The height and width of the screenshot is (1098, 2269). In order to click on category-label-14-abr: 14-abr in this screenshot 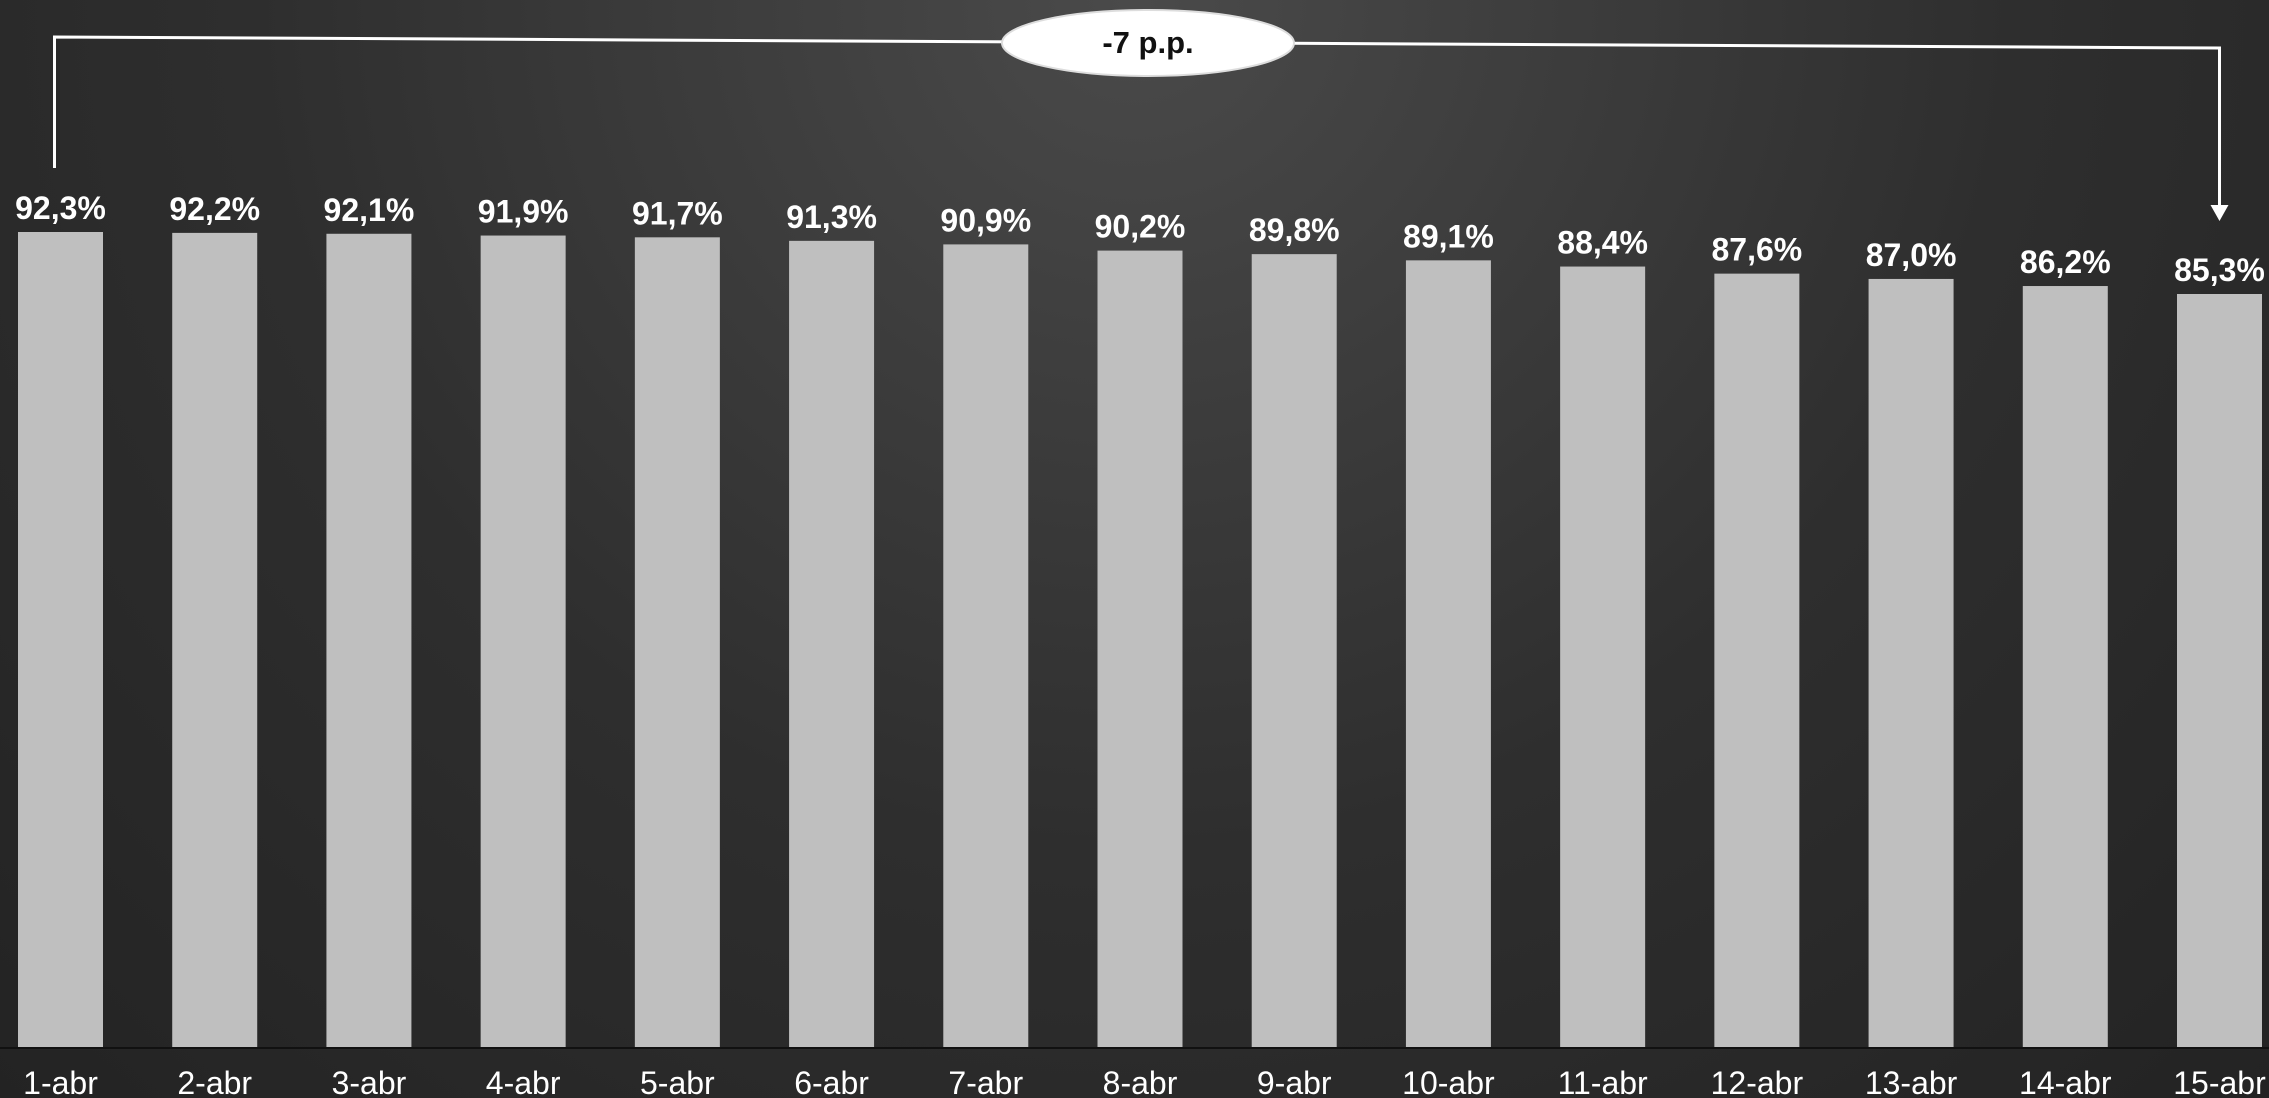, I will do `click(2065, 1081)`.